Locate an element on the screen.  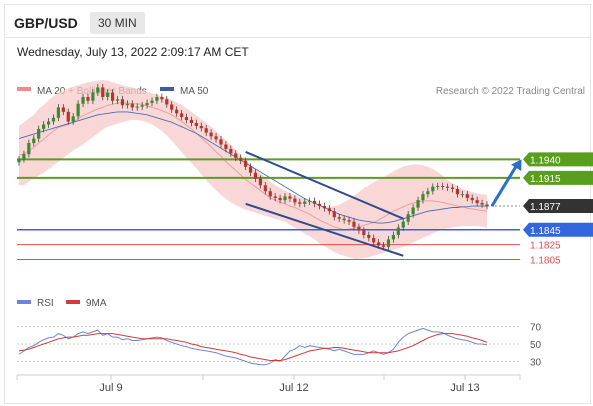
timestamp: Wednesday, July 13, 2022 2:09:17 AM CET is located at coordinates (133, 52).